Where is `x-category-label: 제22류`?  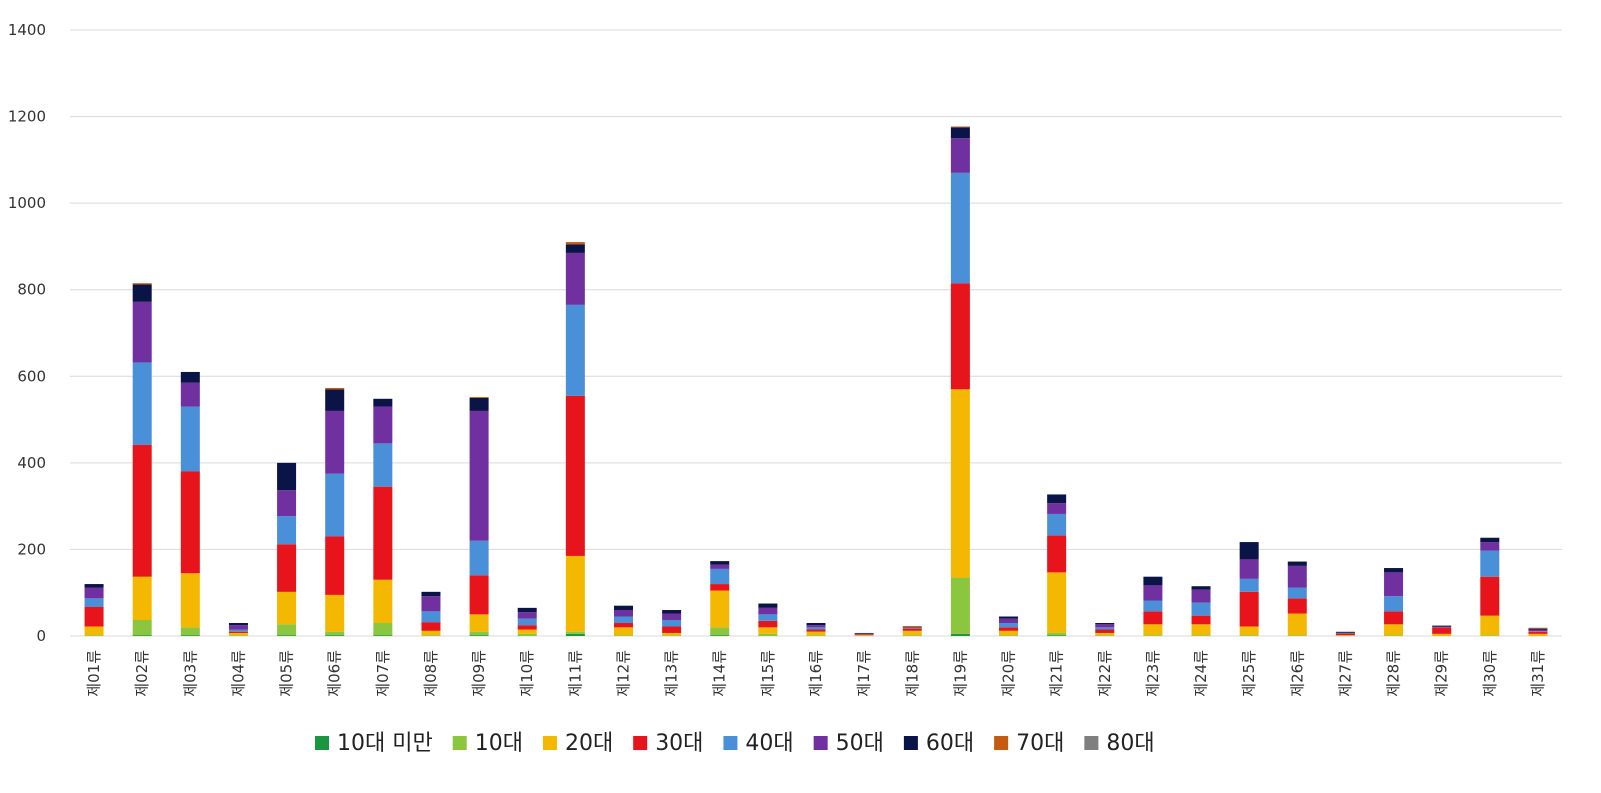 x-category-label: 제22류 is located at coordinates (1105, 673).